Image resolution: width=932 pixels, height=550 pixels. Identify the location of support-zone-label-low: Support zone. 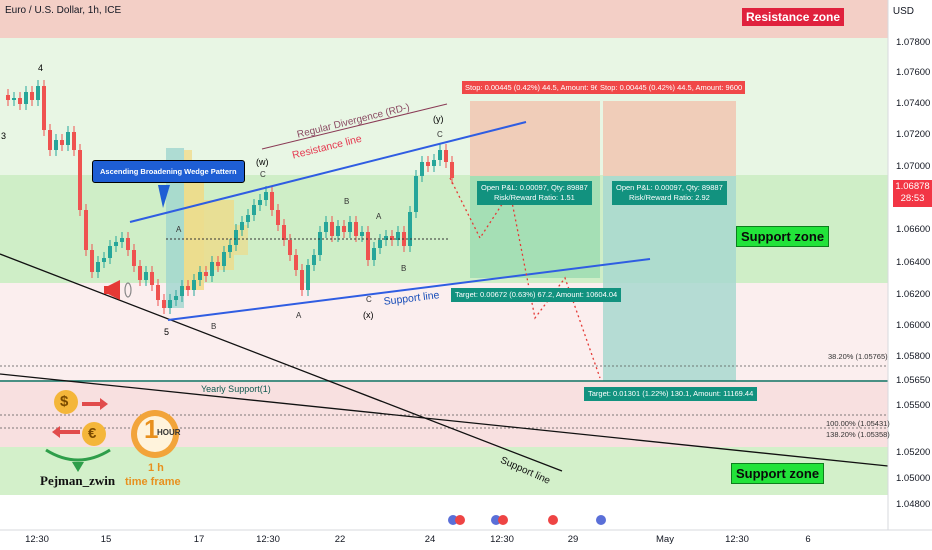
(778, 473).